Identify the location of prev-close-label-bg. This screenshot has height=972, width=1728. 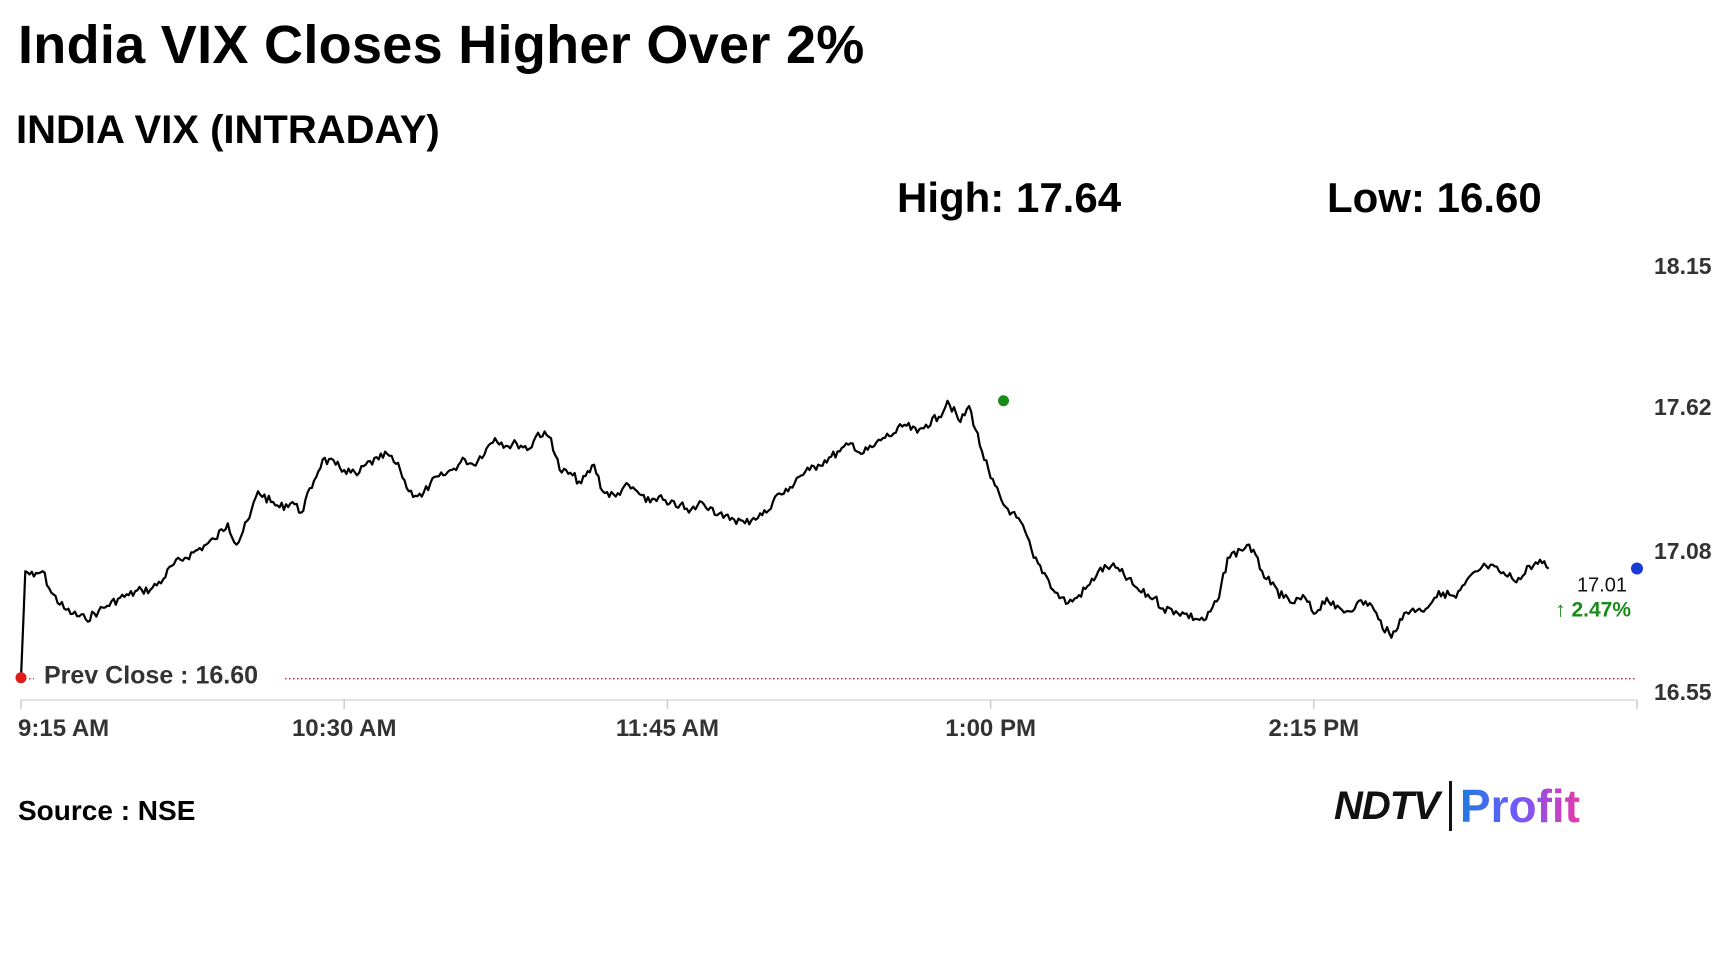
(159, 670).